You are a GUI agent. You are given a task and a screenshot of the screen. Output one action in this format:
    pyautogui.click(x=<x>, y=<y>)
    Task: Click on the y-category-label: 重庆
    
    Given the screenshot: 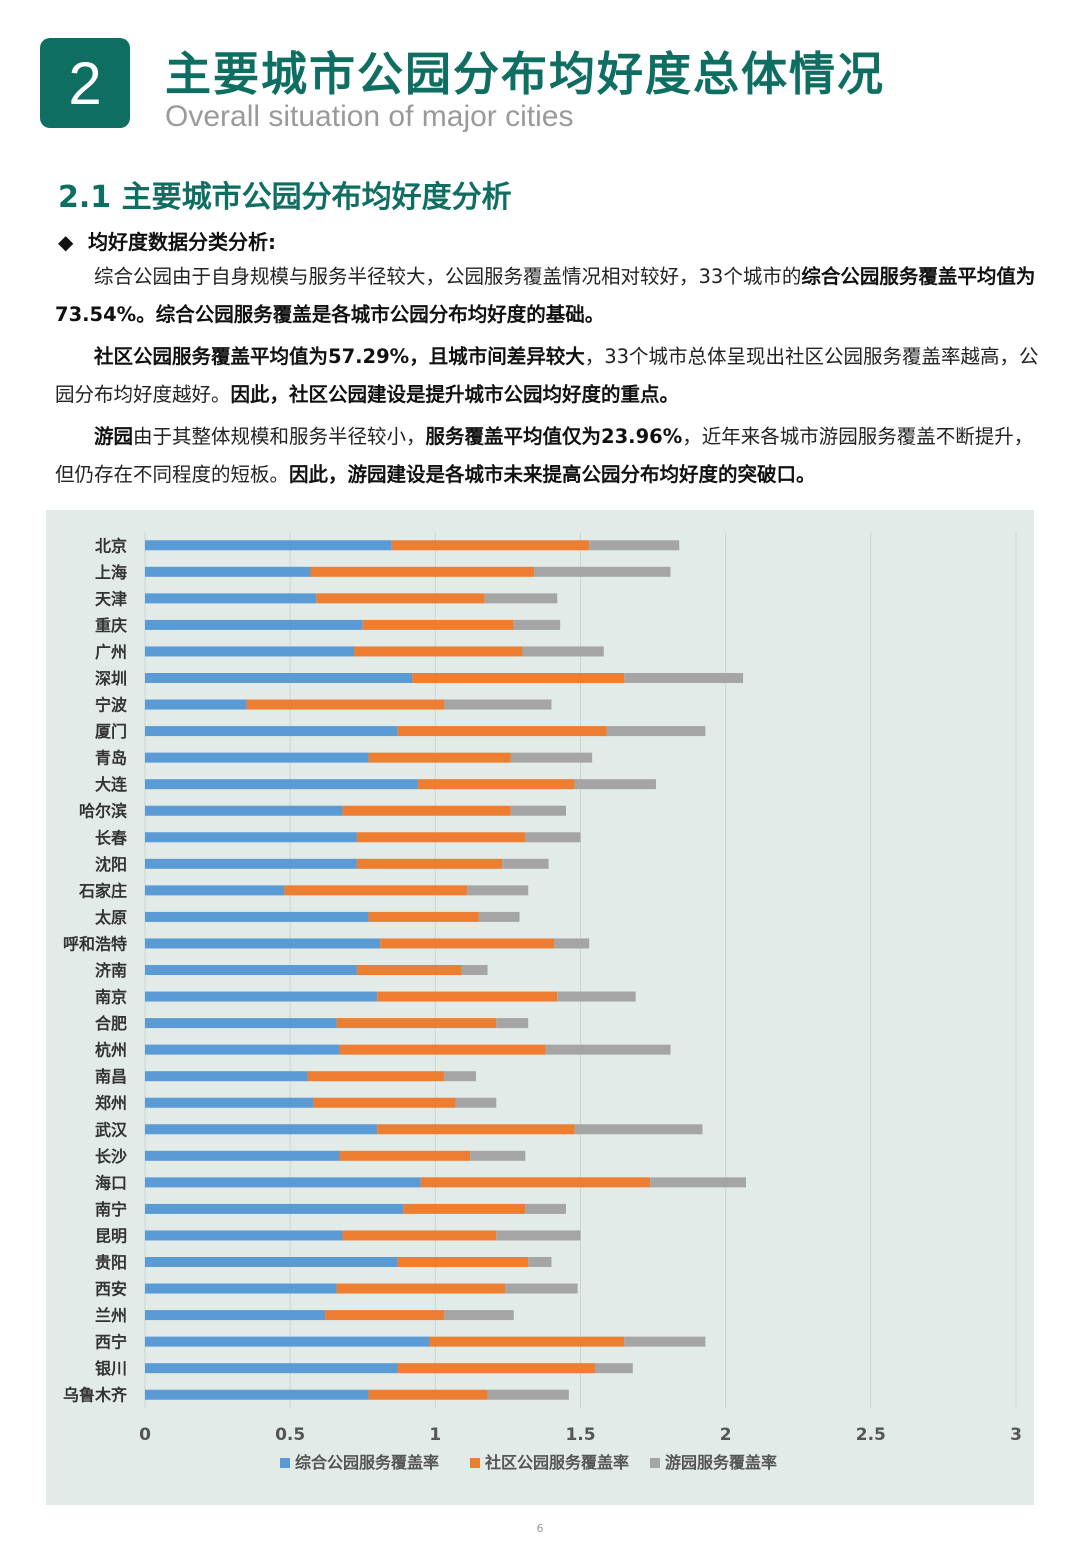 What is the action you would take?
    pyautogui.click(x=111, y=625)
    